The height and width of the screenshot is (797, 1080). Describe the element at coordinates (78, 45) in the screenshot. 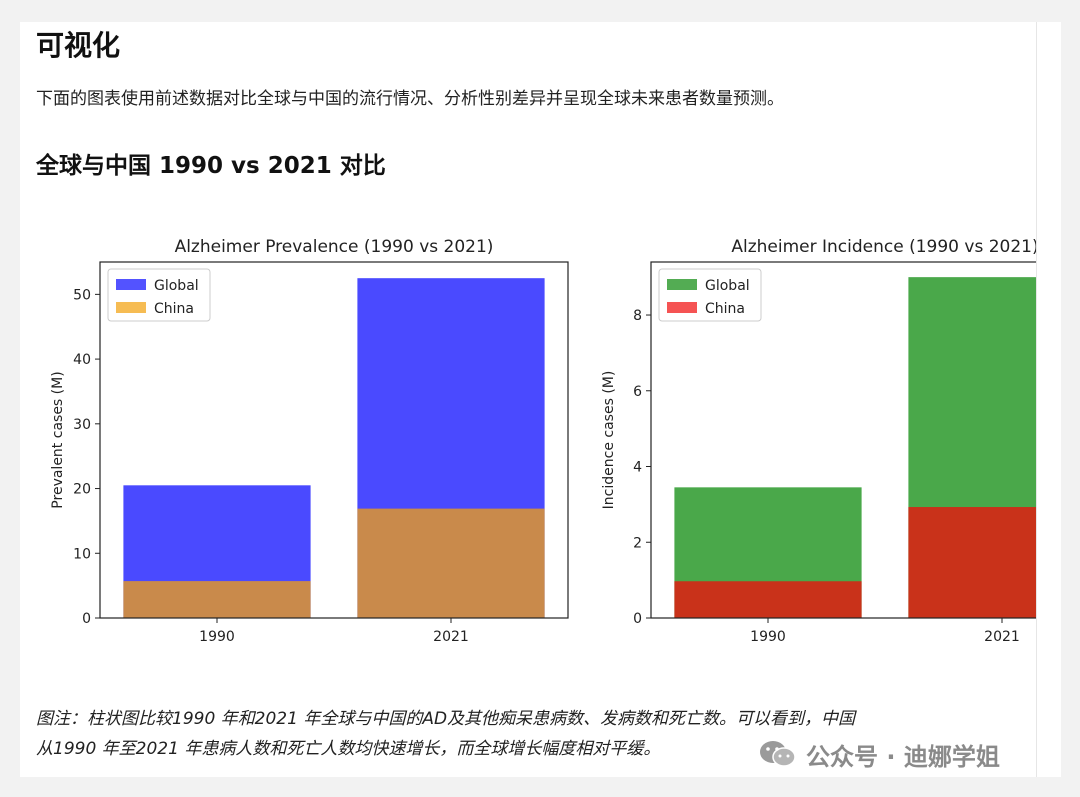

I see `section-title: 可视化` at that location.